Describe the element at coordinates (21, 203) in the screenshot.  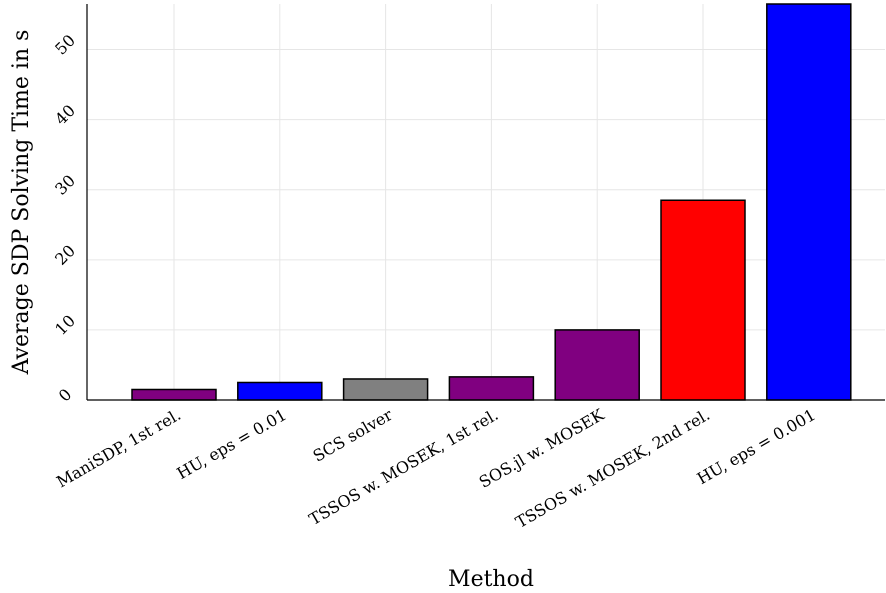
I see `y-axis-label: Average SDP Solving Time in s` at that location.